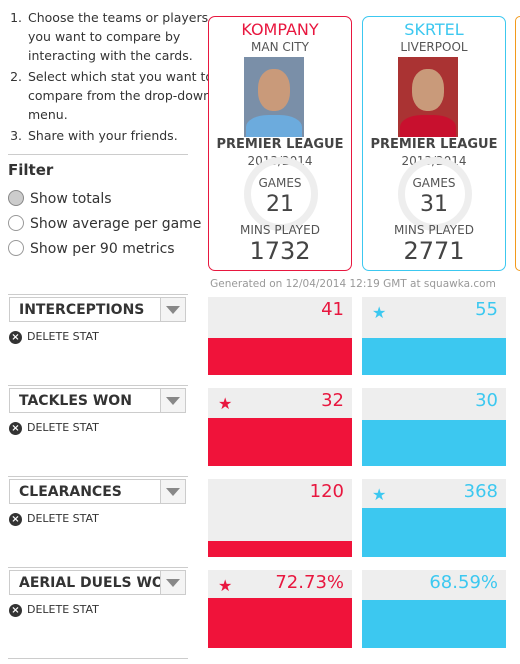  Describe the element at coordinates (121, 135) in the screenshot. I see `instruction: Share with your friends.` at that location.